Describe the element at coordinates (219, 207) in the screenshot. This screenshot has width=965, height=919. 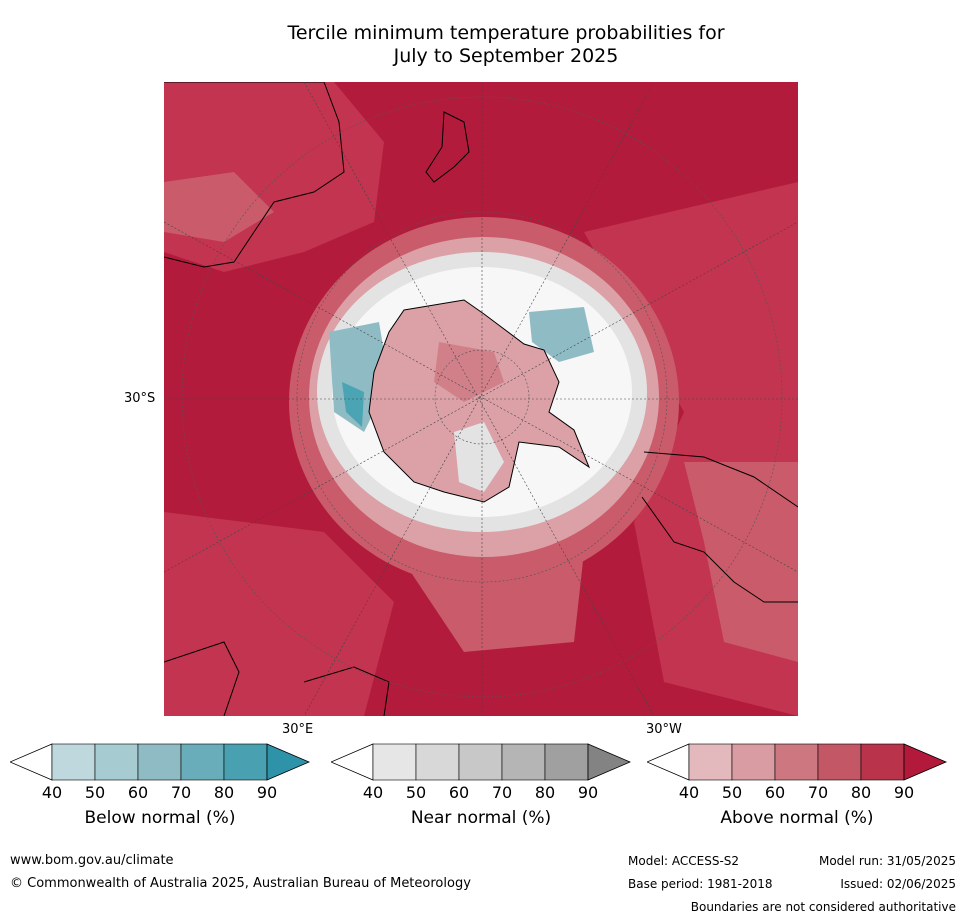
I see `region-above-60-nw` at that location.